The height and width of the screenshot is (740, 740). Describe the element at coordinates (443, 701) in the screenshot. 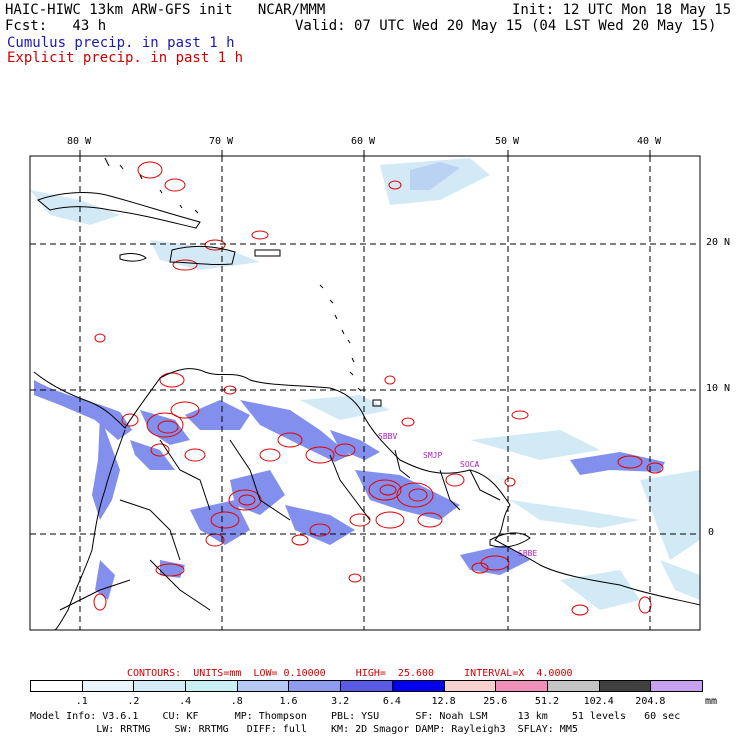

I see `colorbar-tick-label: 12.8` at that location.